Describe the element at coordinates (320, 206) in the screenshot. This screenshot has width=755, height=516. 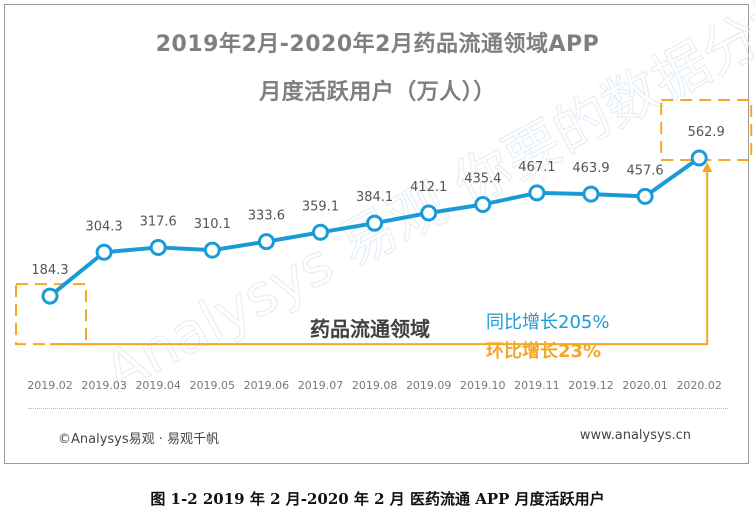
I see `data-label: 359.1` at that location.